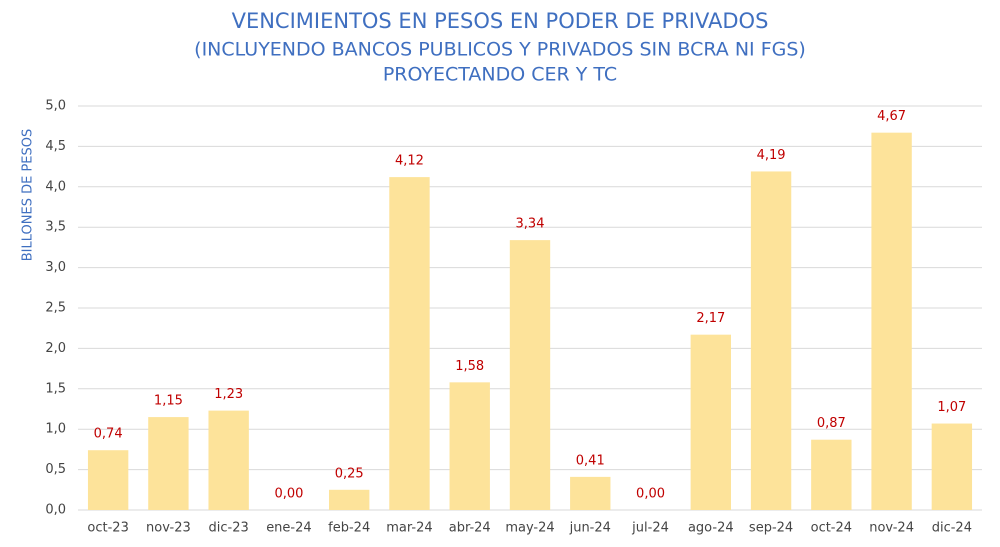  What do you see at coordinates (951, 407) in the screenshot?
I see `value-label: 1,07` at bounding box center [951, 407].